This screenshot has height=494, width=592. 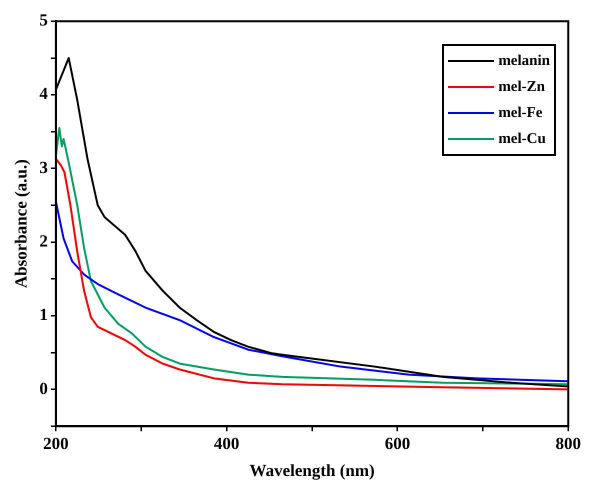 I want to click on x-tick-label: 800, so click(x=568, y=443).